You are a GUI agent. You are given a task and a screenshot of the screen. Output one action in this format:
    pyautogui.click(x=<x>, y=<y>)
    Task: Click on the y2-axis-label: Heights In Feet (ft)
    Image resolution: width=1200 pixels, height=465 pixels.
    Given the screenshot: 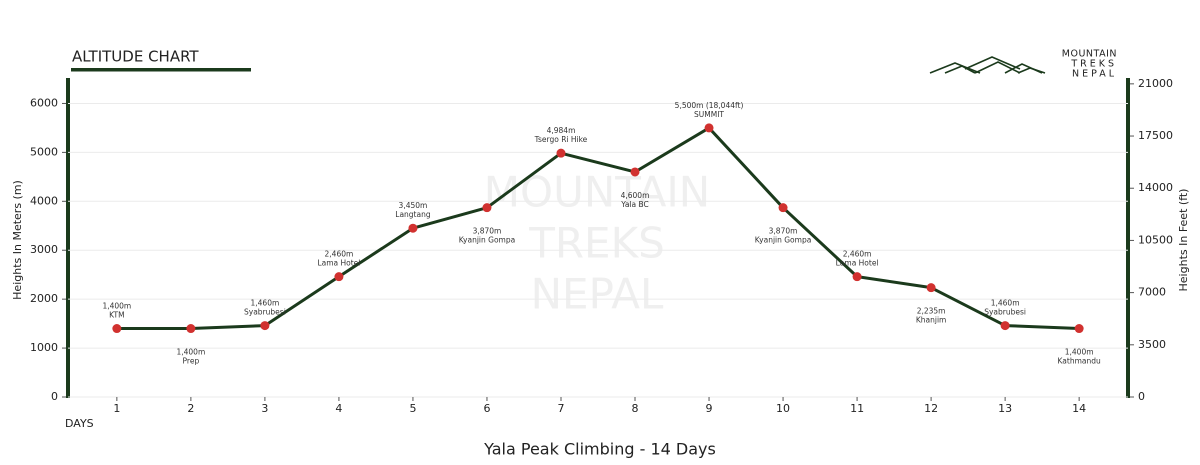 What is the action you would take?
    pyautogui.click(x=1183, y=240)
    